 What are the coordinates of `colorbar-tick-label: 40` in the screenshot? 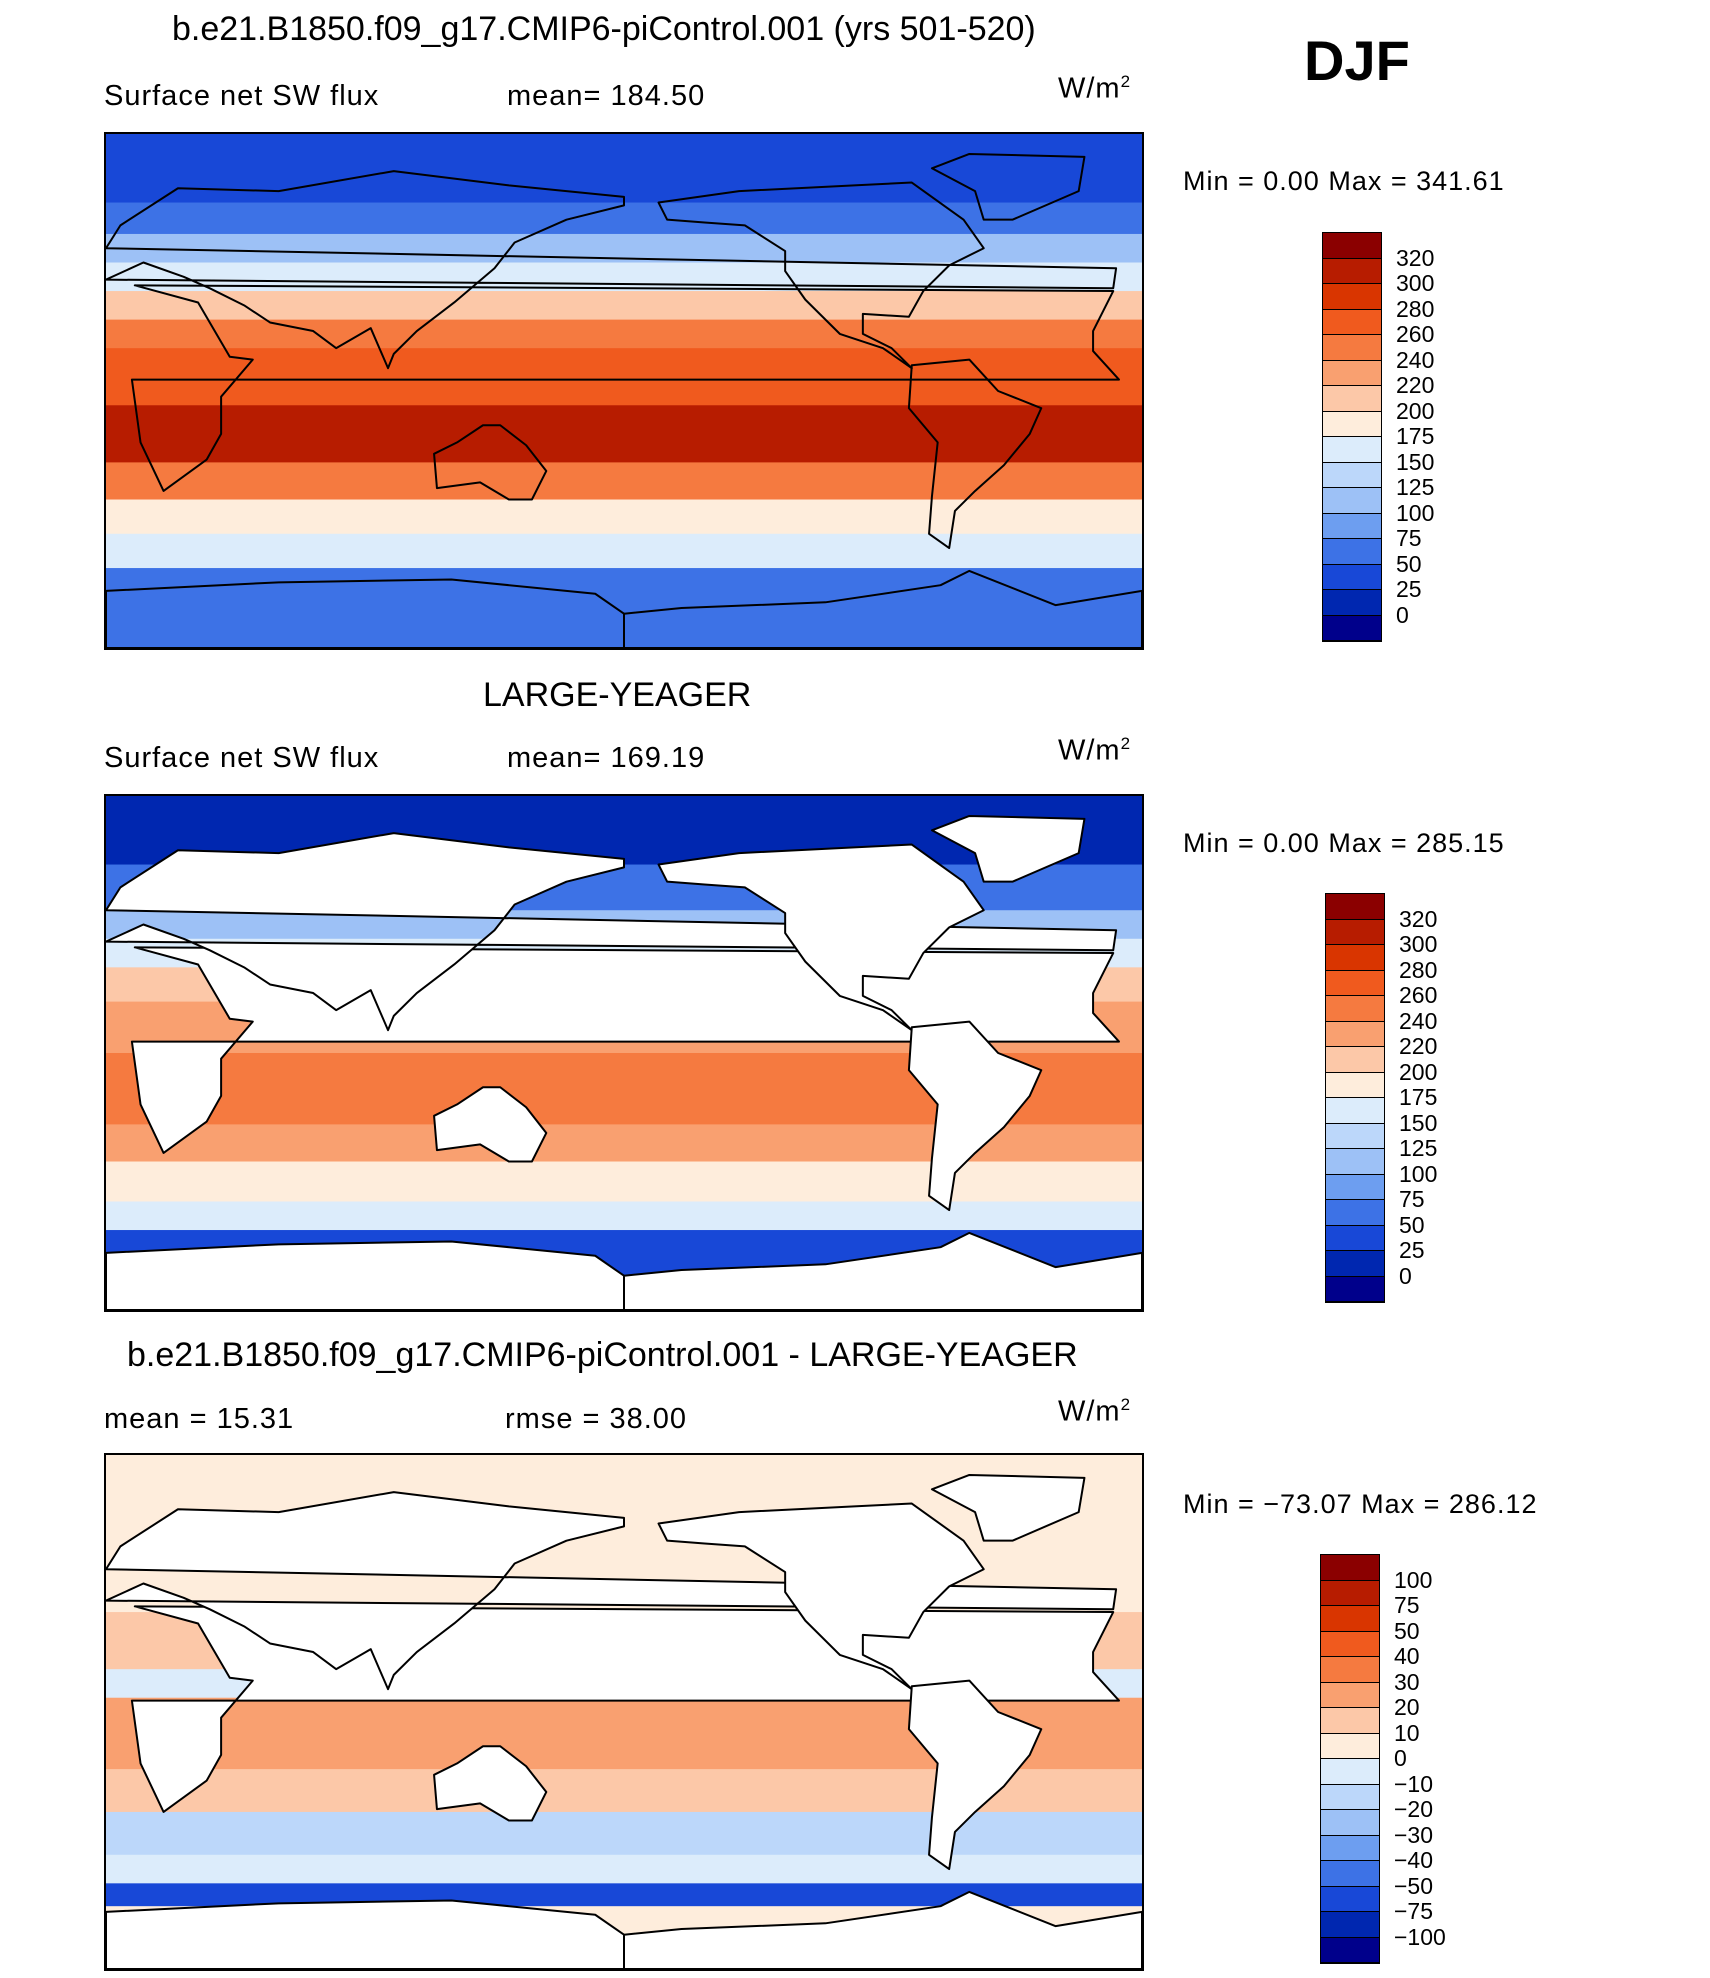 It's located at (1407, 1656).